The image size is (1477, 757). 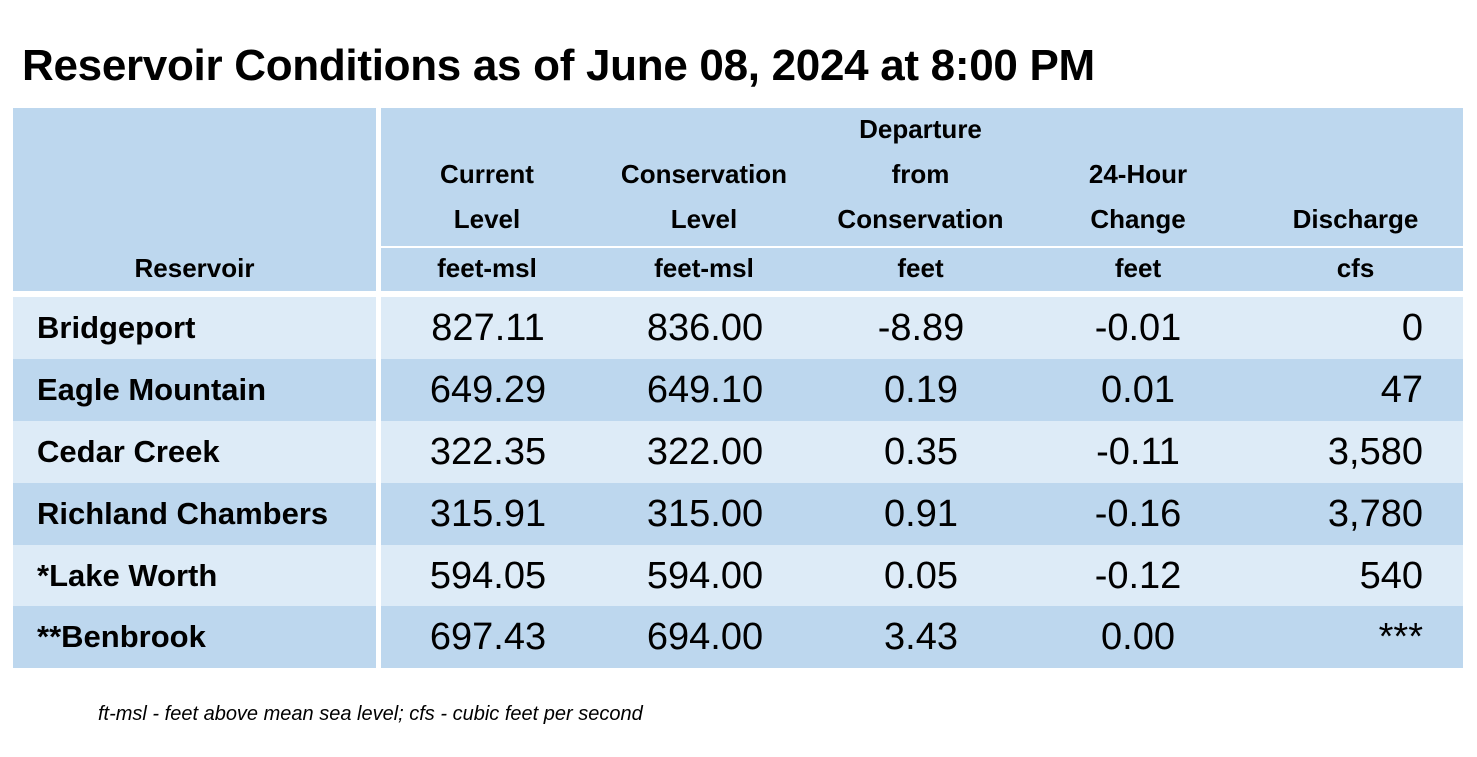 What do you see at coordinates (1412, 327) in the screenshot?
I see `discharge-value: 0` at bounding box center [1412, 327].